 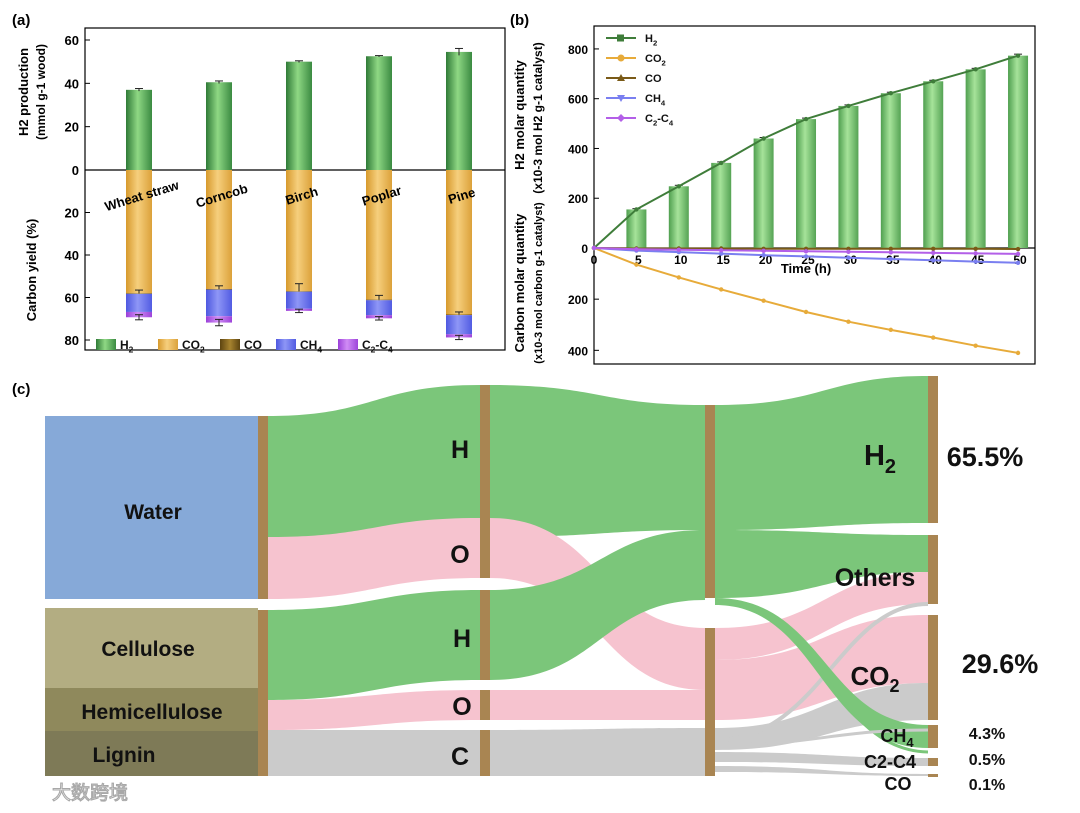 What do you see at coordinates (933, 449) in the screenshot?
I see `node-product-h2` at bounding box center [933, 449].